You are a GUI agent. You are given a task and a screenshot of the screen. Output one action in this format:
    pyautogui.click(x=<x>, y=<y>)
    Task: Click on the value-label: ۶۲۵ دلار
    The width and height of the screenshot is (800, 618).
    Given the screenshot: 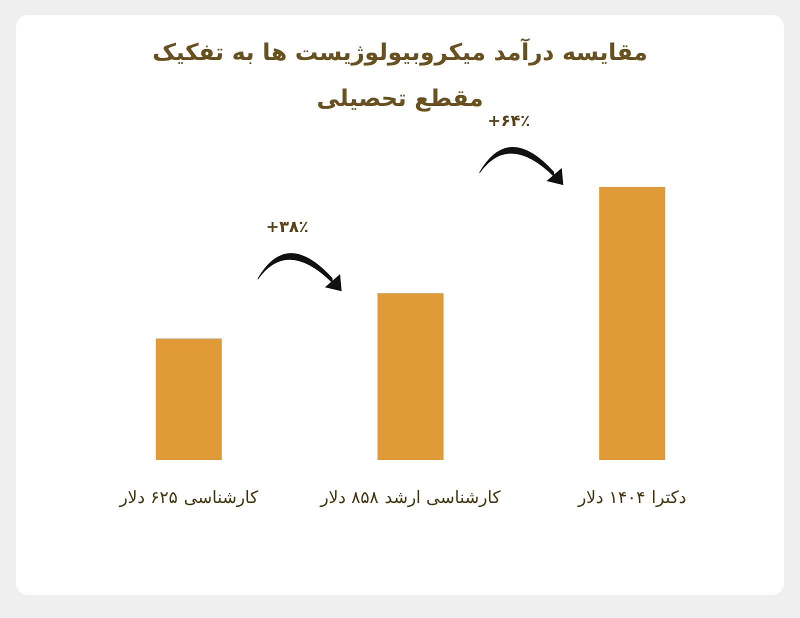 What is the action you would take?
    pyautogui.click(x=148, y=498)
    